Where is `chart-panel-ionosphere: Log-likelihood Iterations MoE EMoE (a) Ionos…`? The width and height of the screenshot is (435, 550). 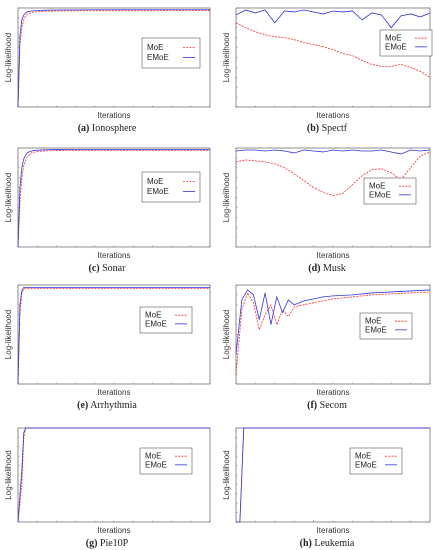
chart-panel-ionosphere: Log-likelihood Iterations MoE EMoE (a) Ionos… is located at coordinates (107, 67).